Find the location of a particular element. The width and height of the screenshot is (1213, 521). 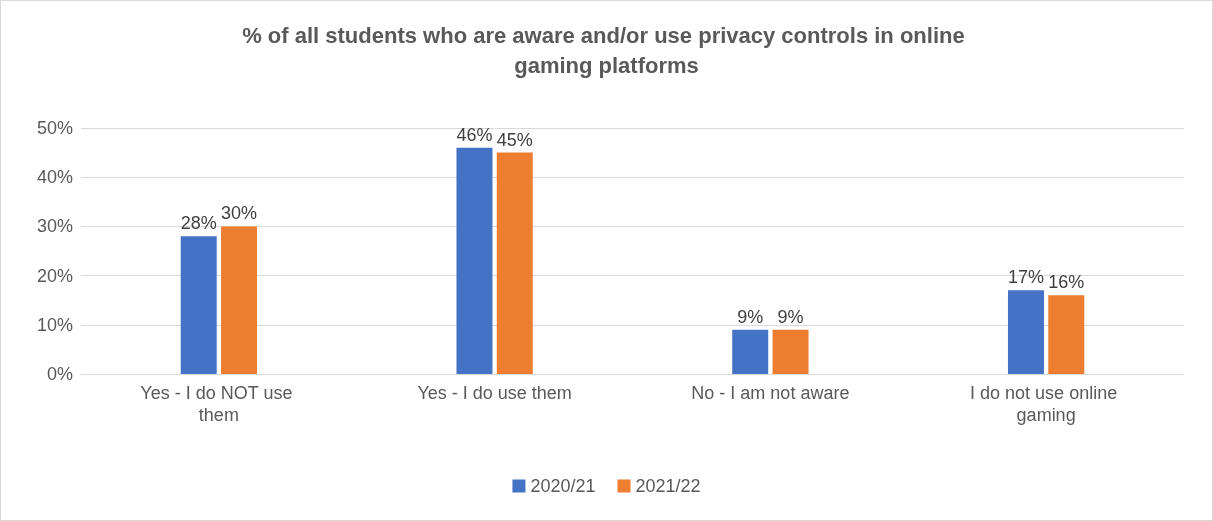

x-tick-label: Yes - I do NOT use them is located at coordinates (219, 404).